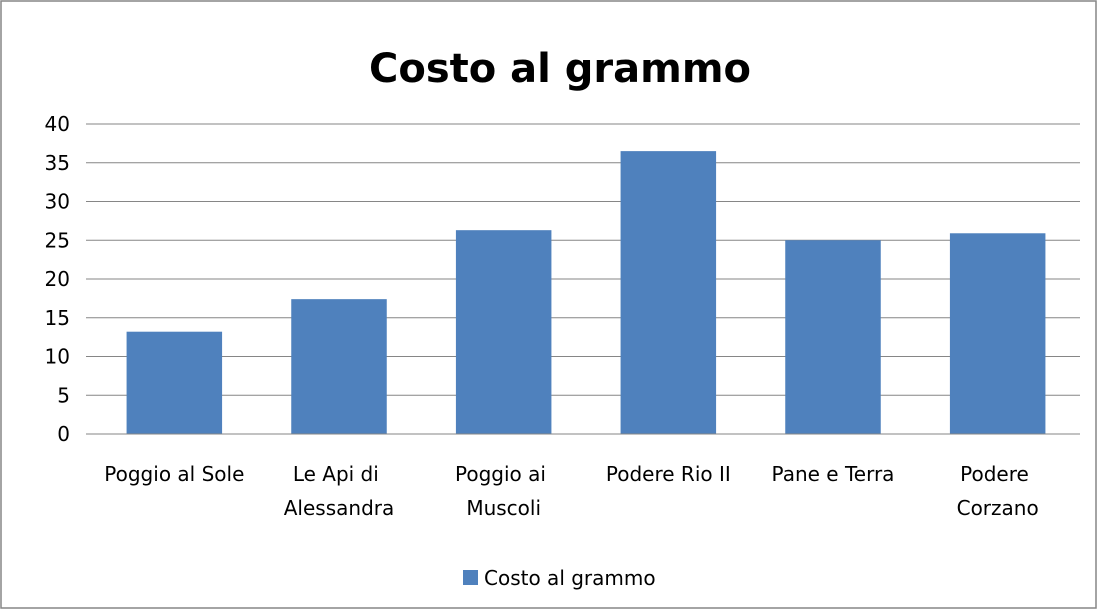  I want to click on y-tick-label: 0, so click(63, 434).